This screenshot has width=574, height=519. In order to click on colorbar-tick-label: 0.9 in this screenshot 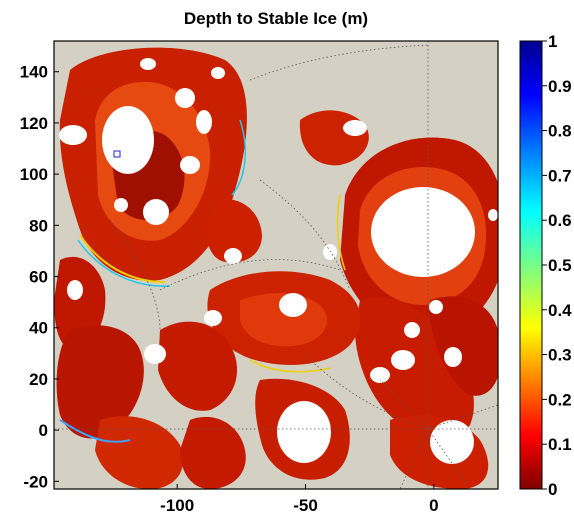, I will do `click(560, 86)`.